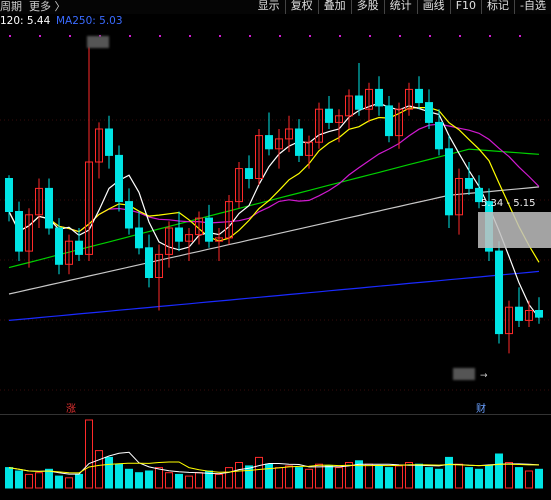 The height and width of the screenshot is (500, 551). Describe the element at coordinates (433, 7) in the screenshot. I see `toolbar-draw-line: 画线` at that location.